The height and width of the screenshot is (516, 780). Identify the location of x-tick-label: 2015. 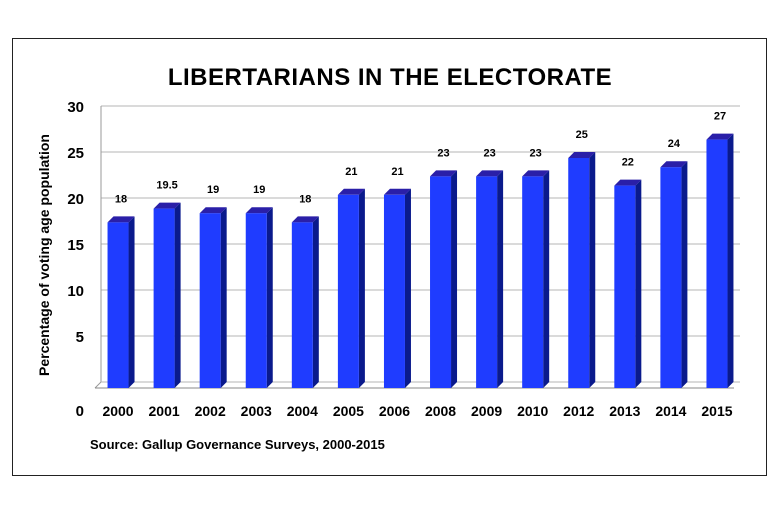
(716, 411).